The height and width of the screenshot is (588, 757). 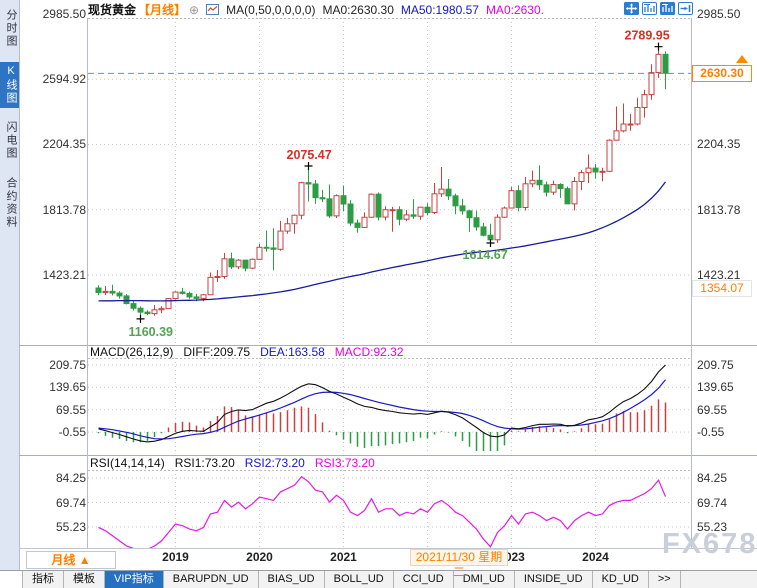 I want to click on price-annotation: 2075.47, so click(x=309, y=155).